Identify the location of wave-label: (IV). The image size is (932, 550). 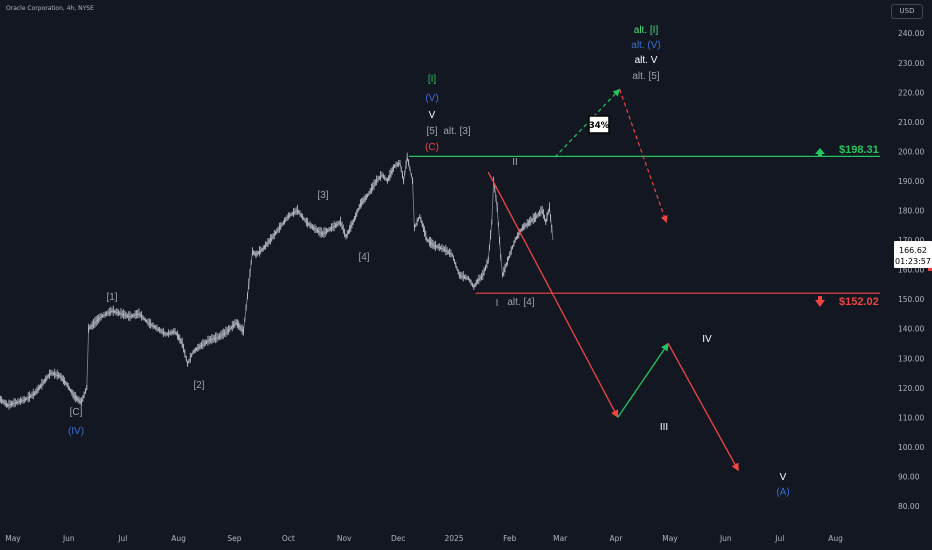
(76, 431).